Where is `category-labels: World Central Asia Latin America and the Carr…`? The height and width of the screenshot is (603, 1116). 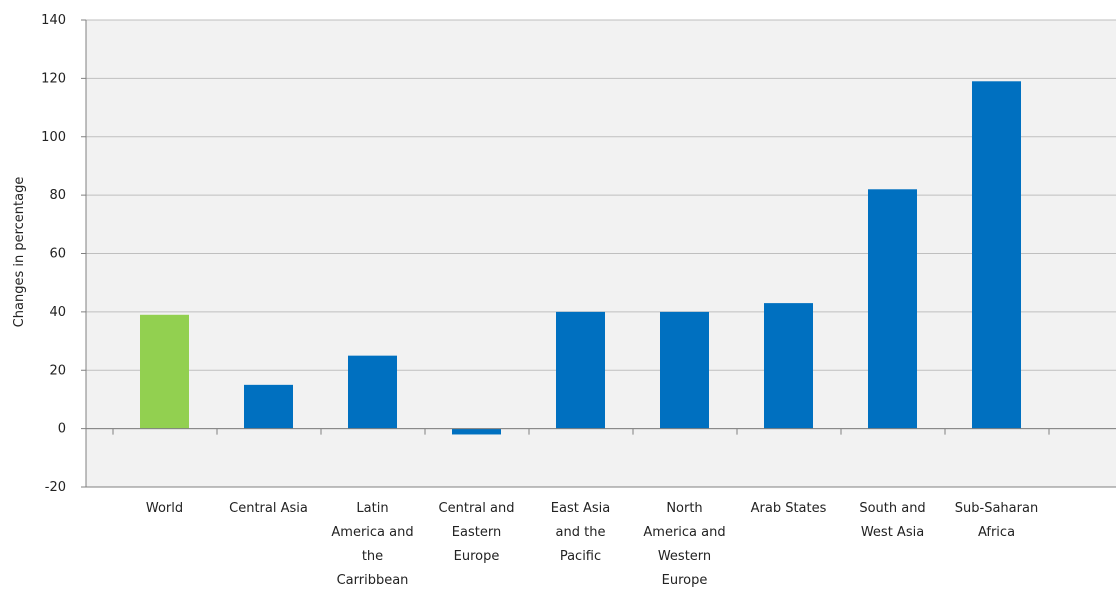 category-labels: World Central Asia Latin America and the Carr… is located at coordinates (592, 544).